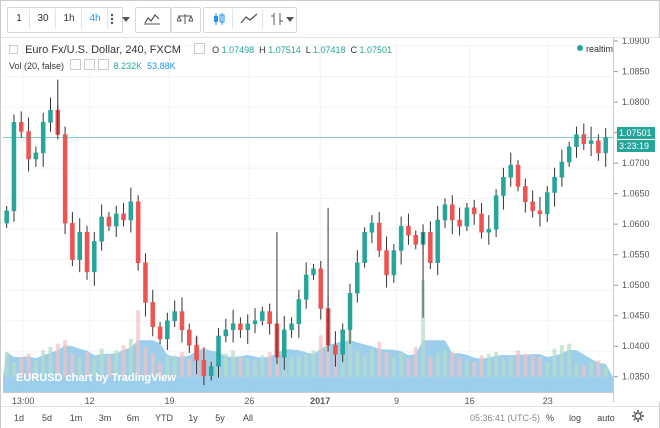 This screenshot has width=660, height=428. I want to click on interval-30-button: 30, so click(43, 18).